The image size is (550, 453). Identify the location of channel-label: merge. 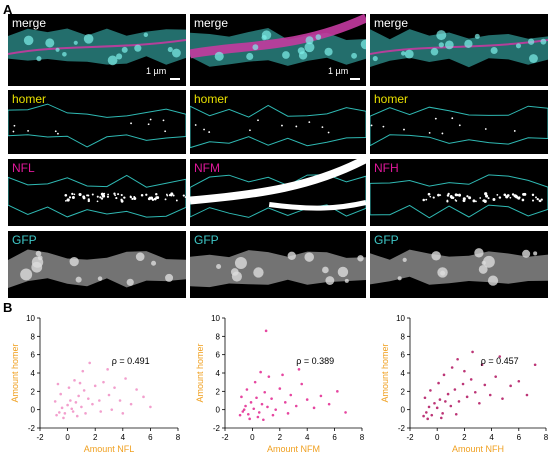
(211, 23).